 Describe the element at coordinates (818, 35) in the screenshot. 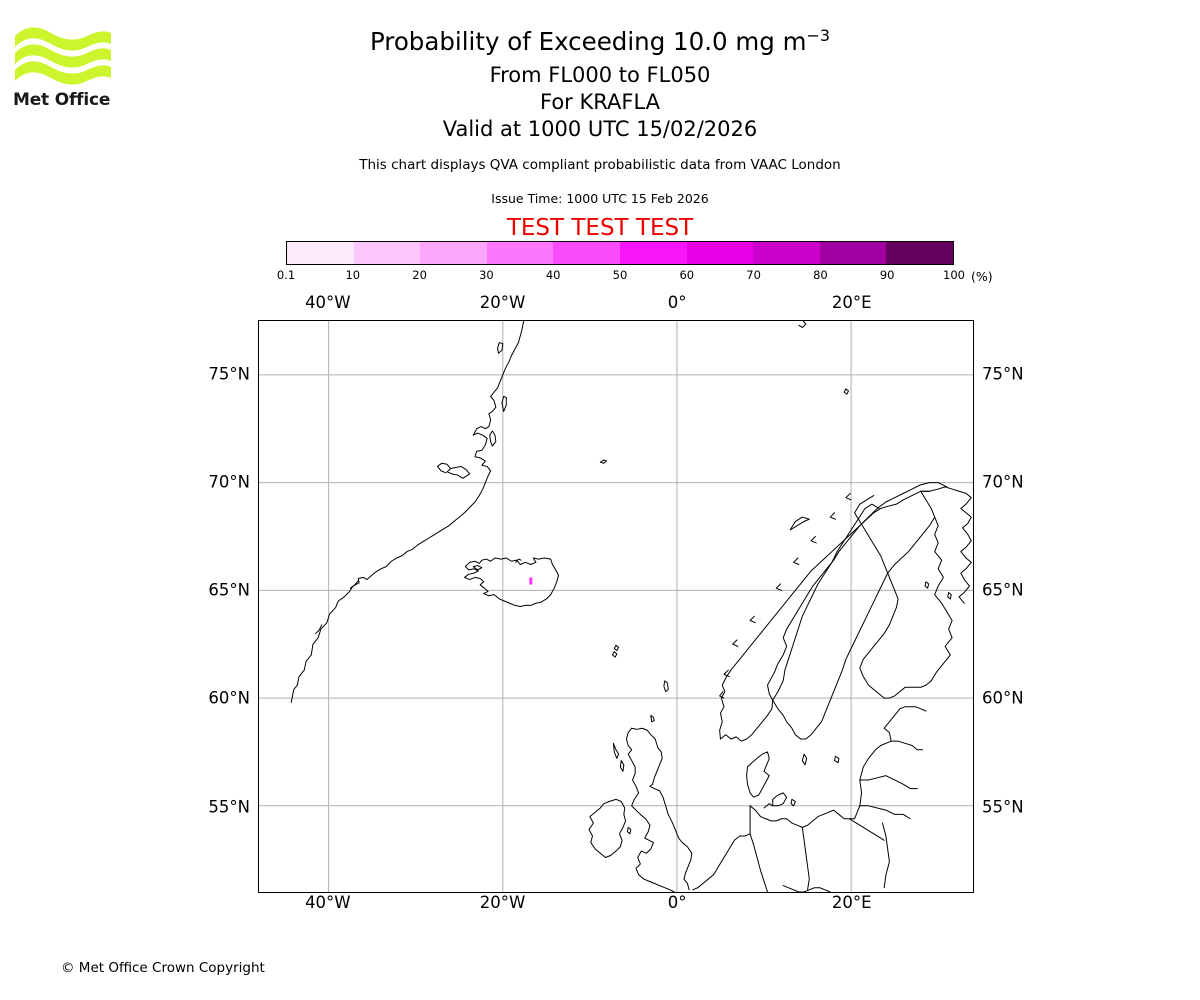

I see `page-title-exponent: −3` at that location.